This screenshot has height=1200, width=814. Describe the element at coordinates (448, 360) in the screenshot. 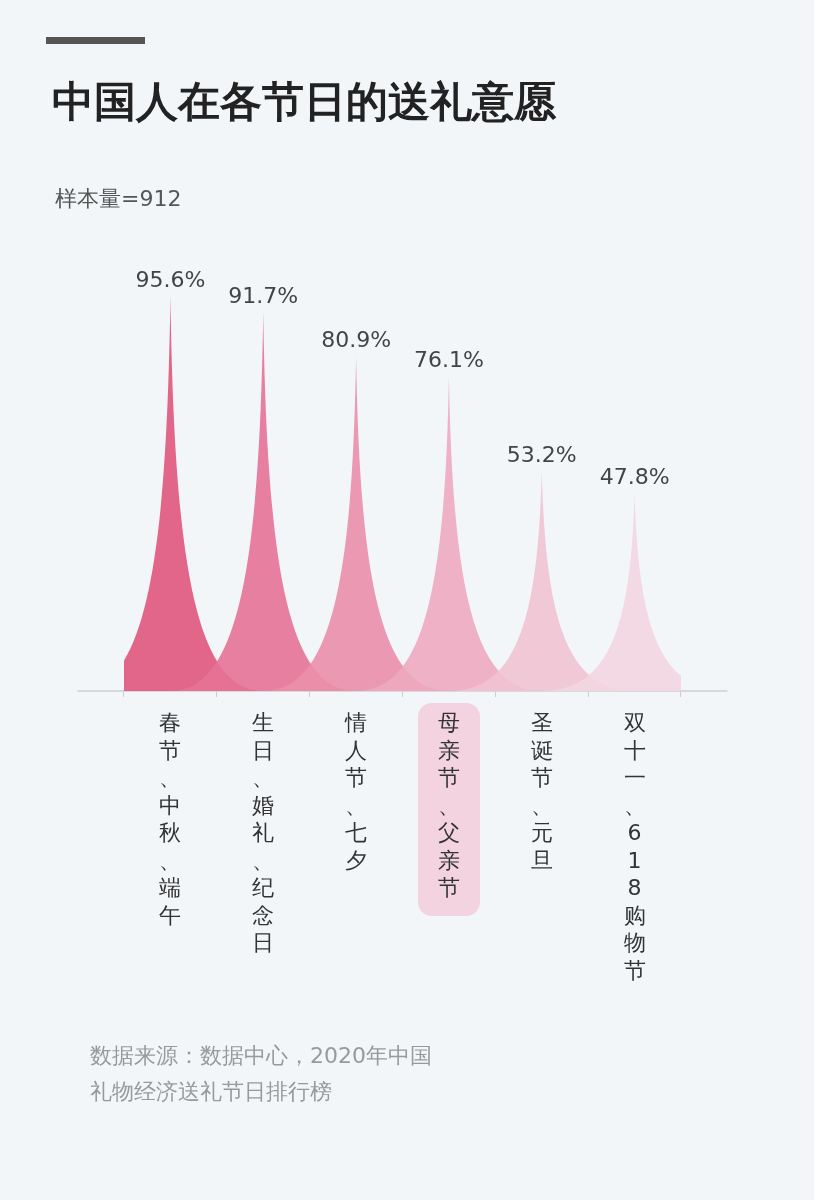

I see `data-label: 76.1%` at that location.